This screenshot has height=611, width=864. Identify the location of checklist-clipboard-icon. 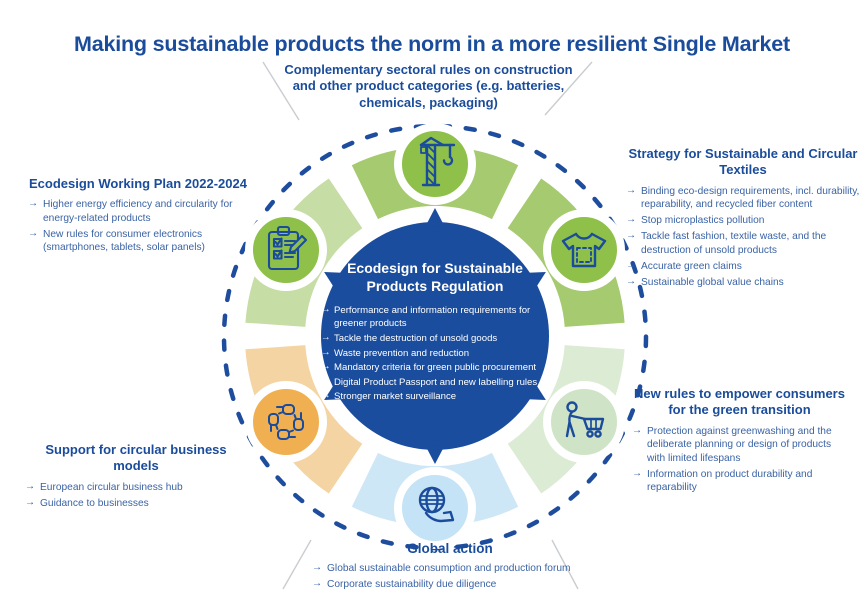
(287, 248).